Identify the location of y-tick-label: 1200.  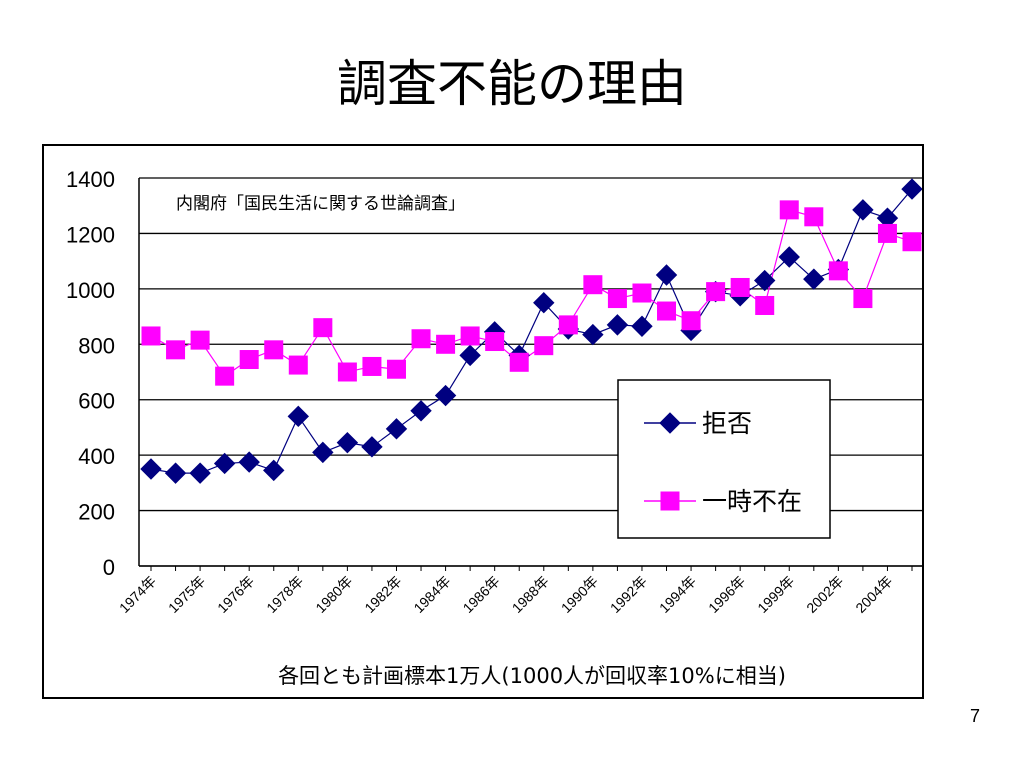
(90, 234).